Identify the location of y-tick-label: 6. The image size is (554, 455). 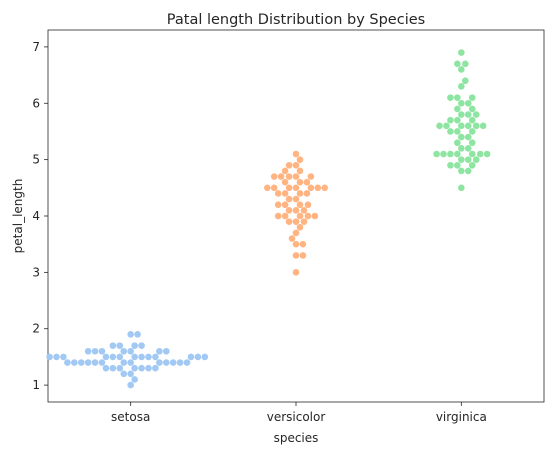
(36, 103).